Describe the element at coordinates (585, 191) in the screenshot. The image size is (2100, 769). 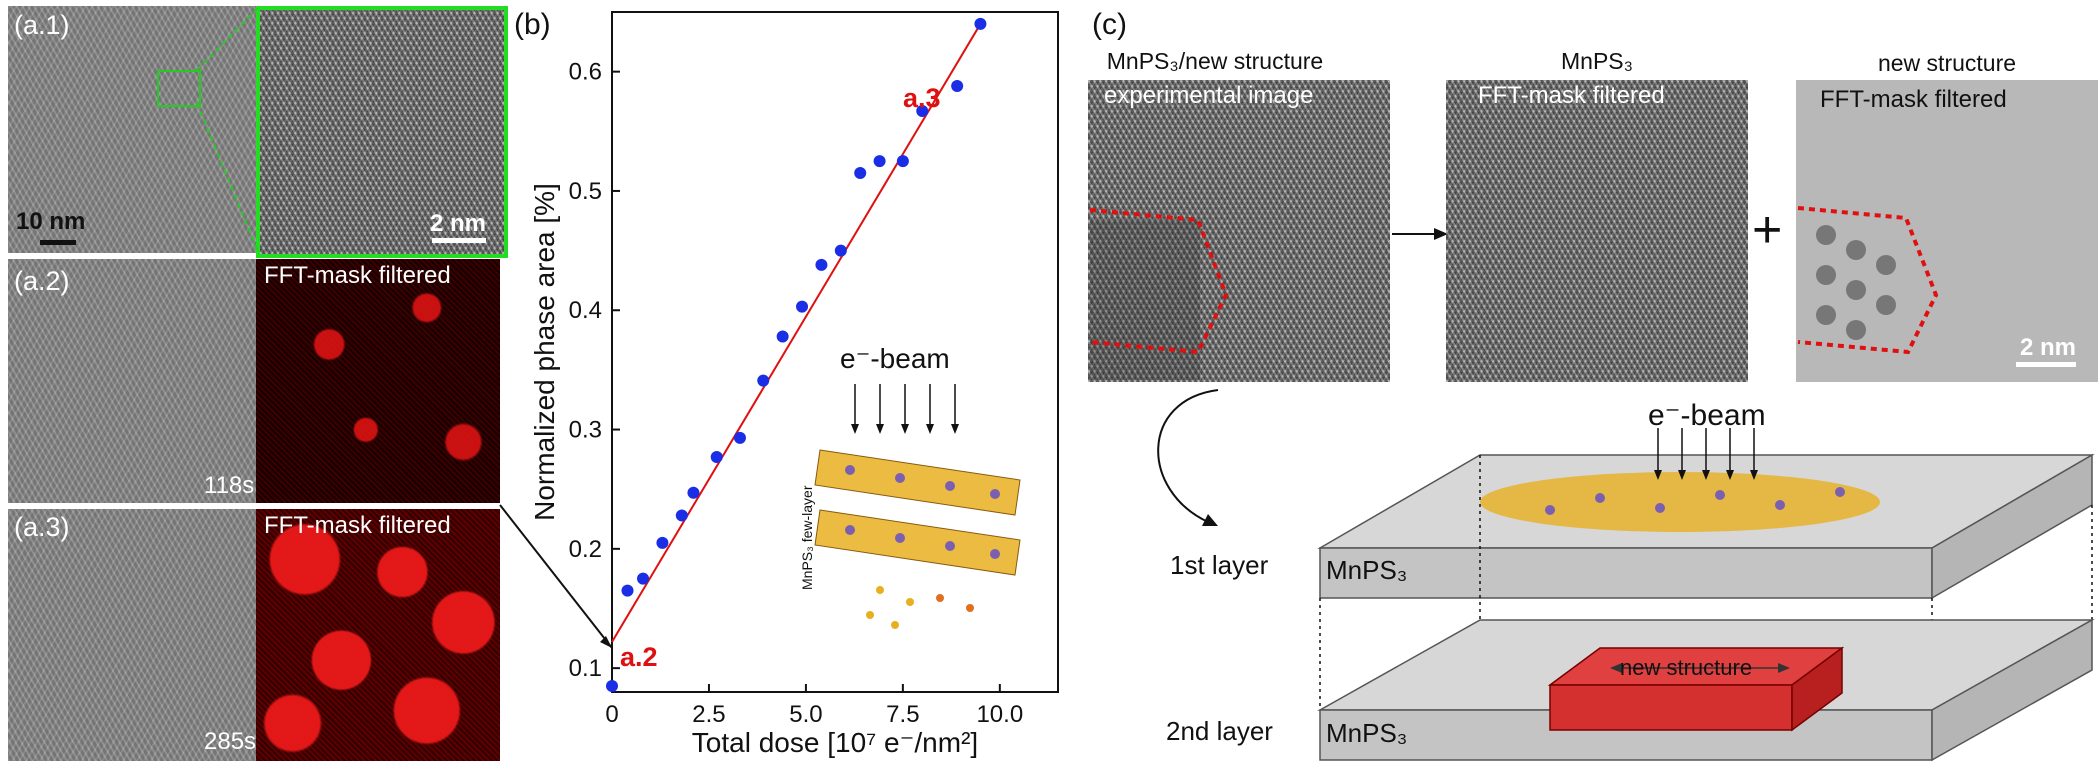
I see `y-tick-label: 0.5` at that location.